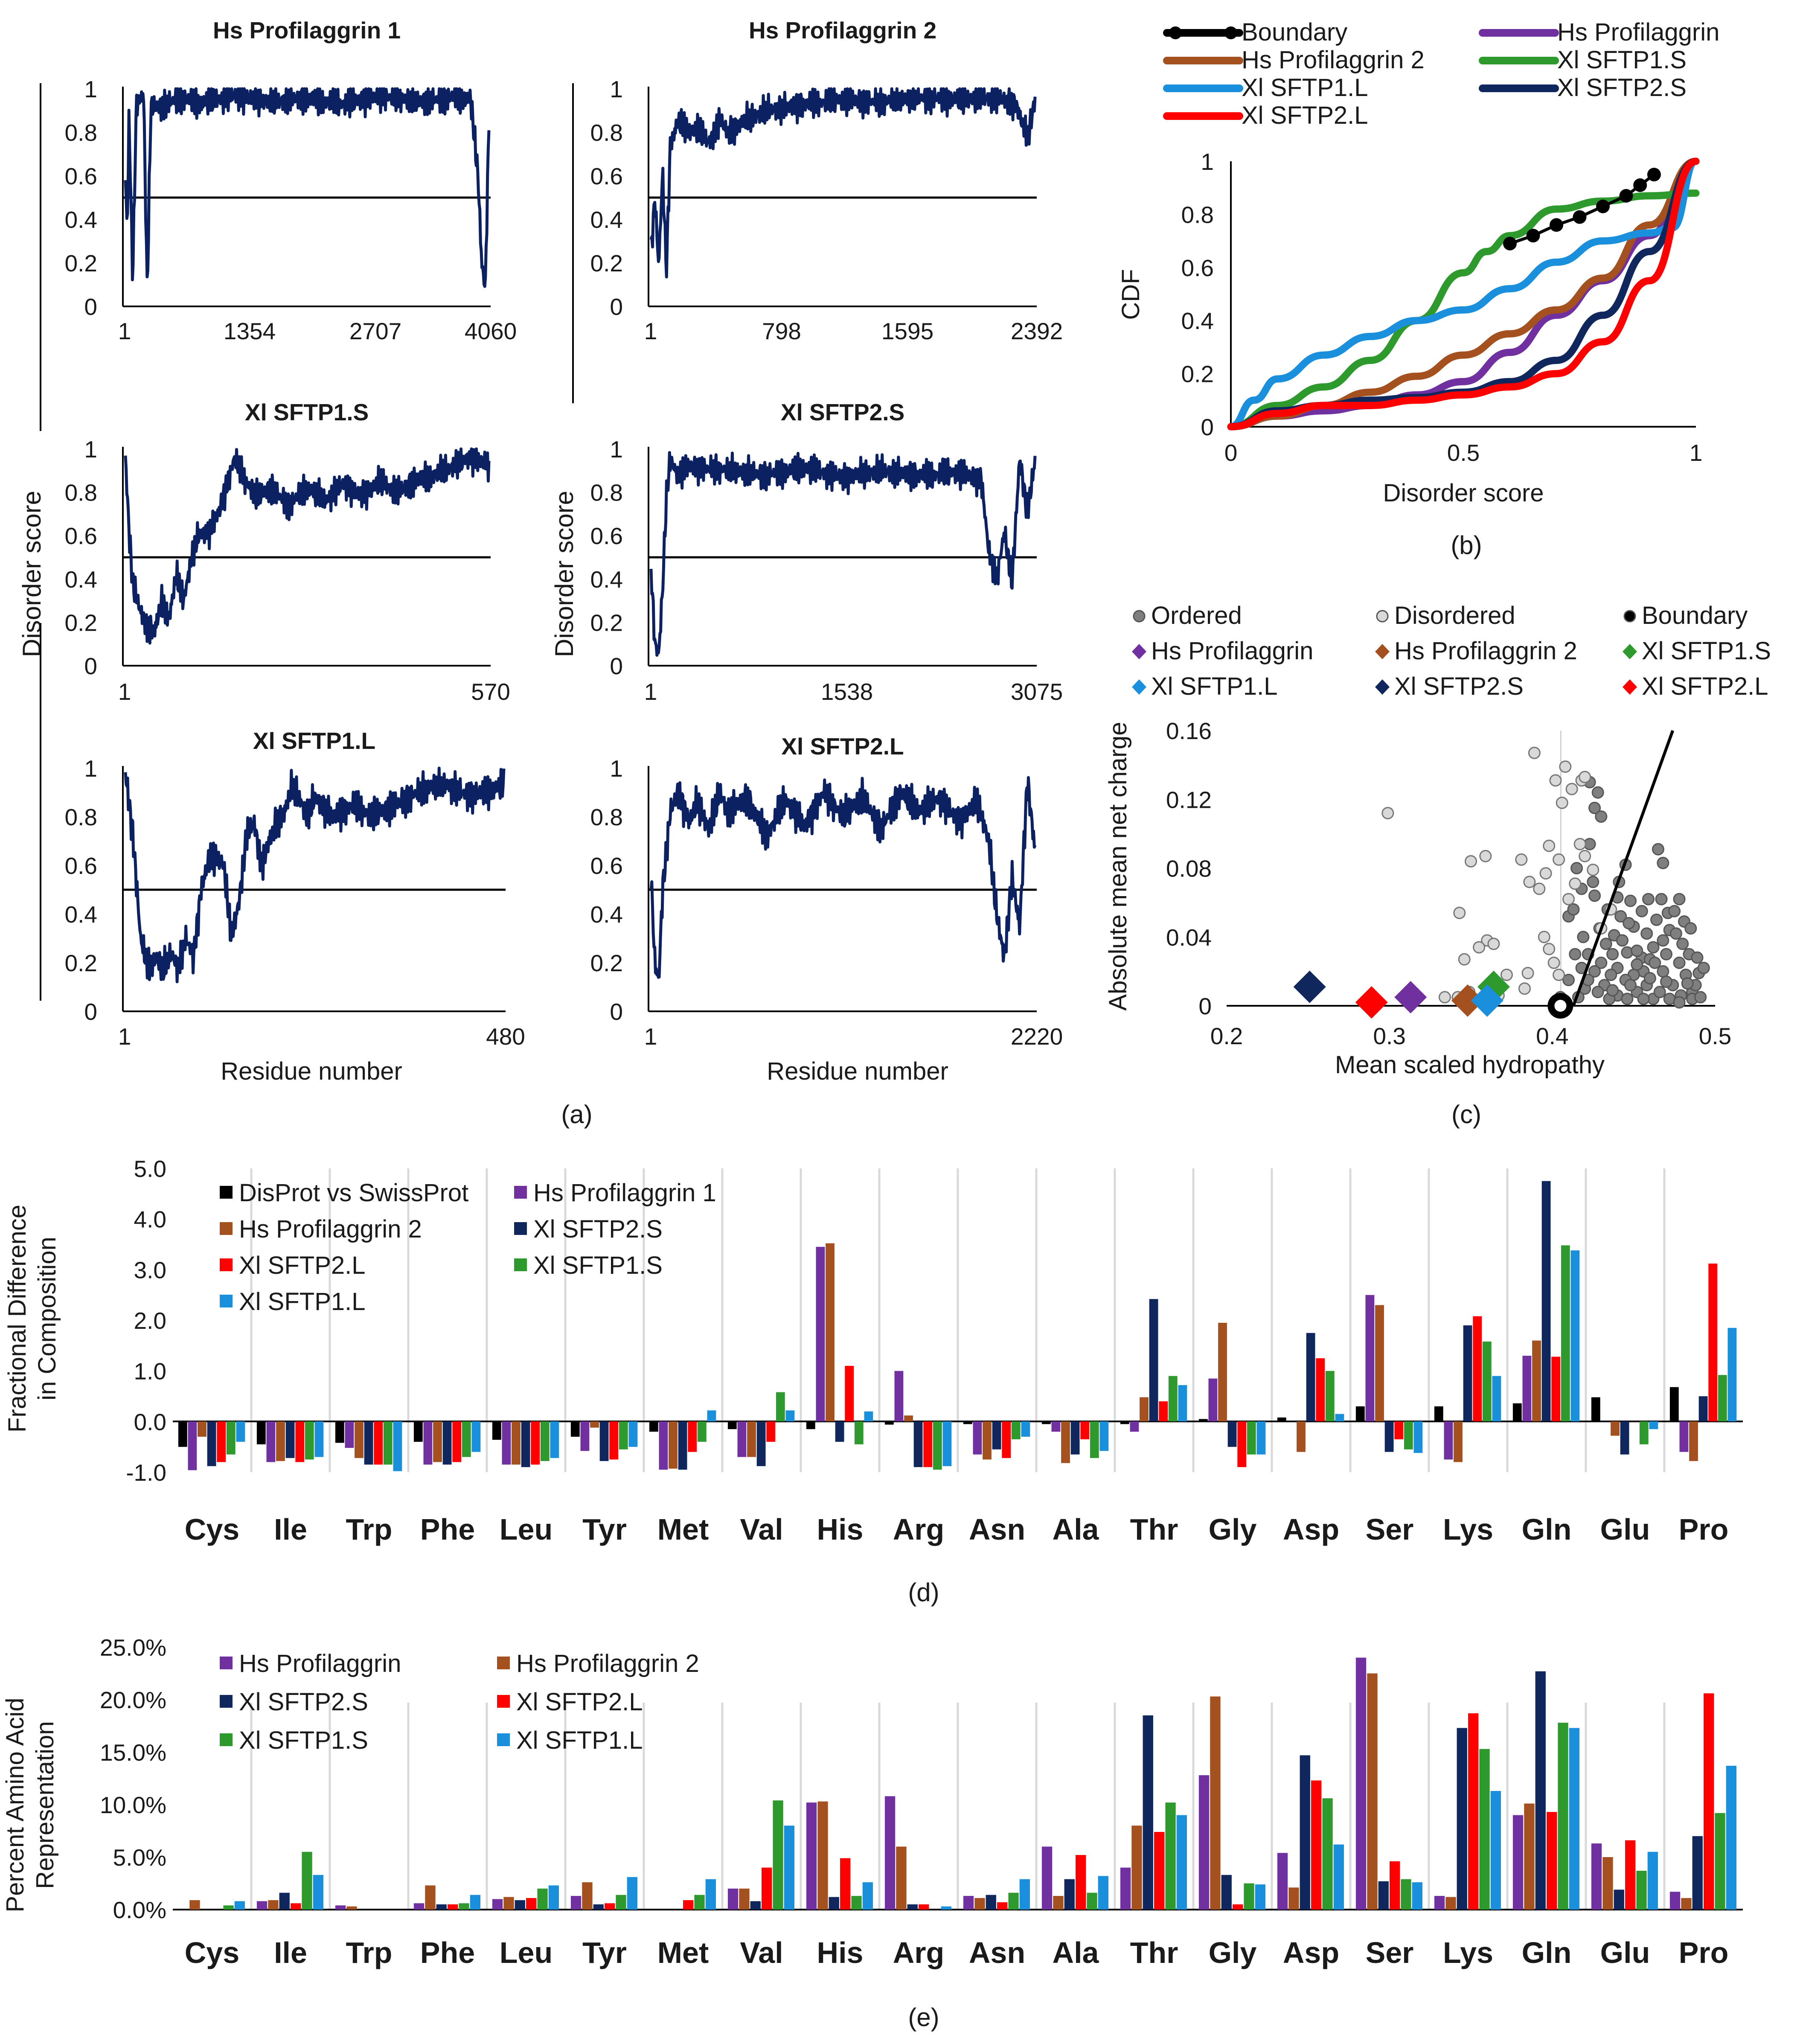  What do you see at coordinates (1310, 1377) in the screenshot?
I see `bar-xl-sftp2-s-asp` at bounding box center [1310, 1377].